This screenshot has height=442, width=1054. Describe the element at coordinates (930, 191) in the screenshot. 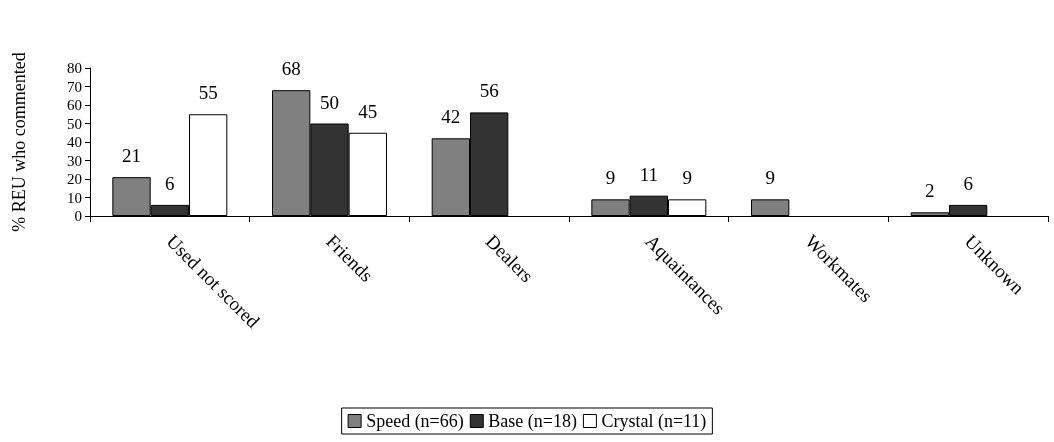

I see `data-label: 2` at that location.